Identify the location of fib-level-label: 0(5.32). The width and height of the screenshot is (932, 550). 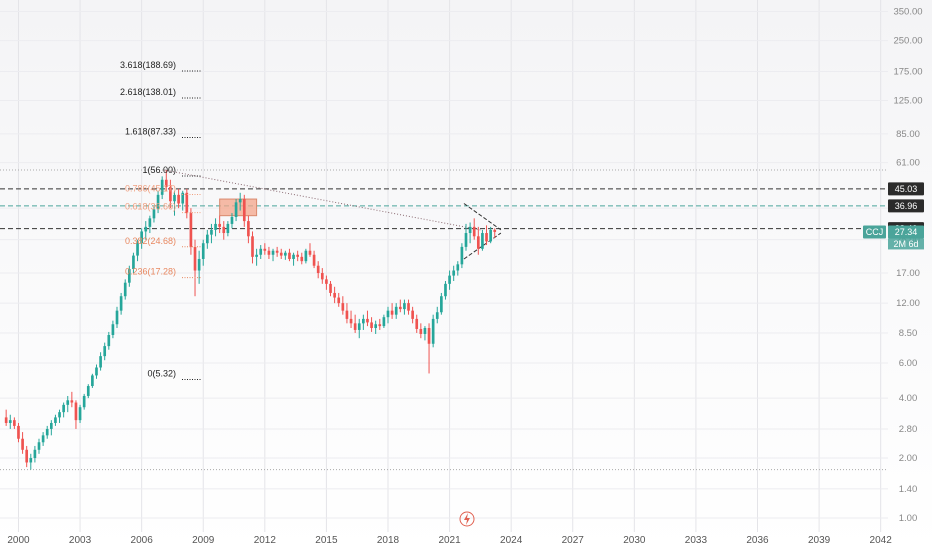
(161, 373).